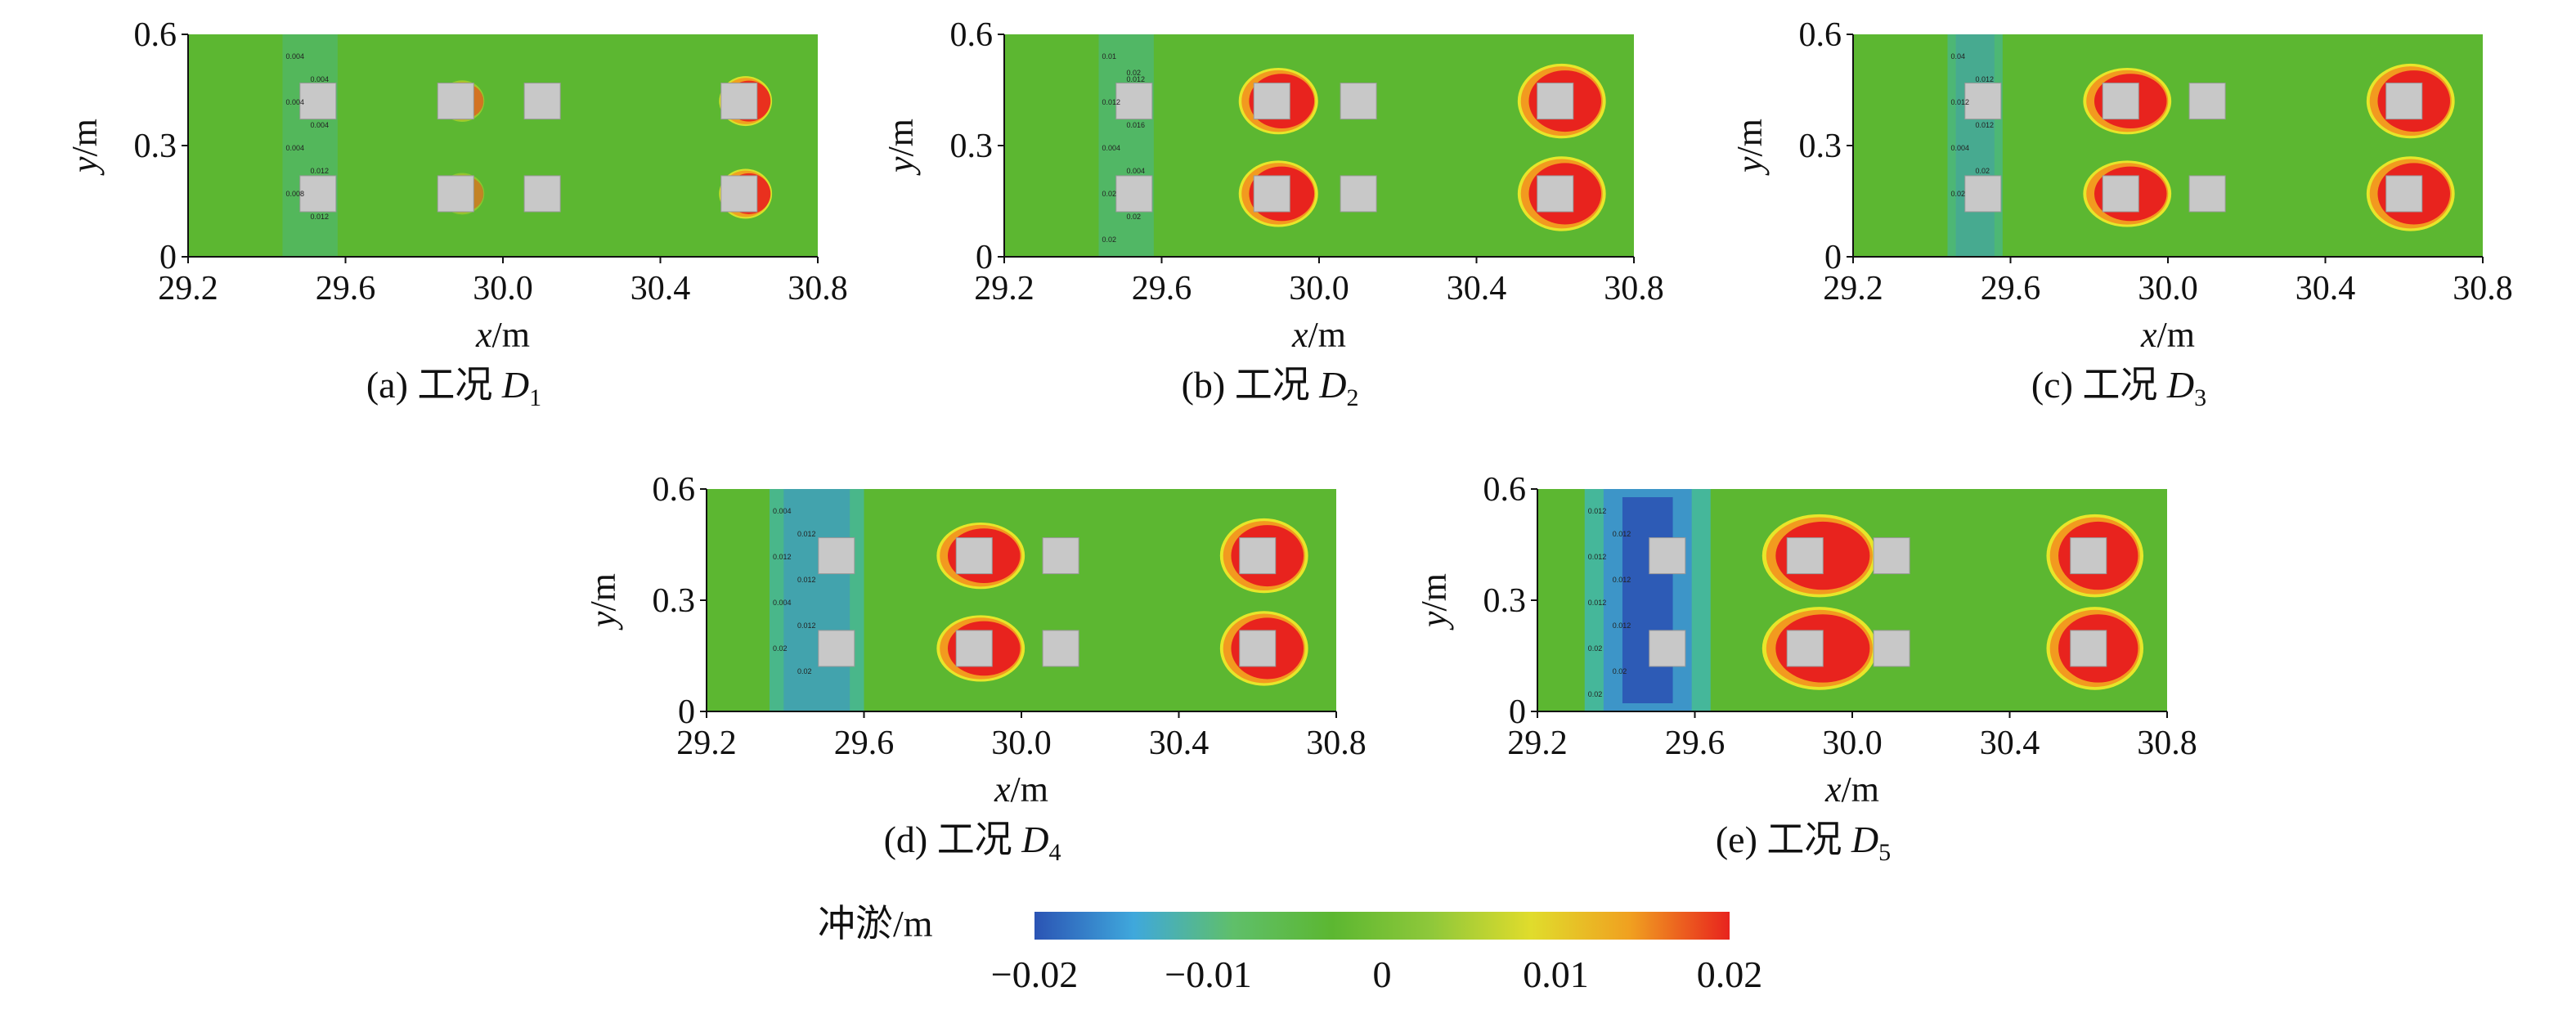 This screenshot has height=1014, width=2576. I want to click on caption-prefix: (b) 工况, so click(1251, 385).